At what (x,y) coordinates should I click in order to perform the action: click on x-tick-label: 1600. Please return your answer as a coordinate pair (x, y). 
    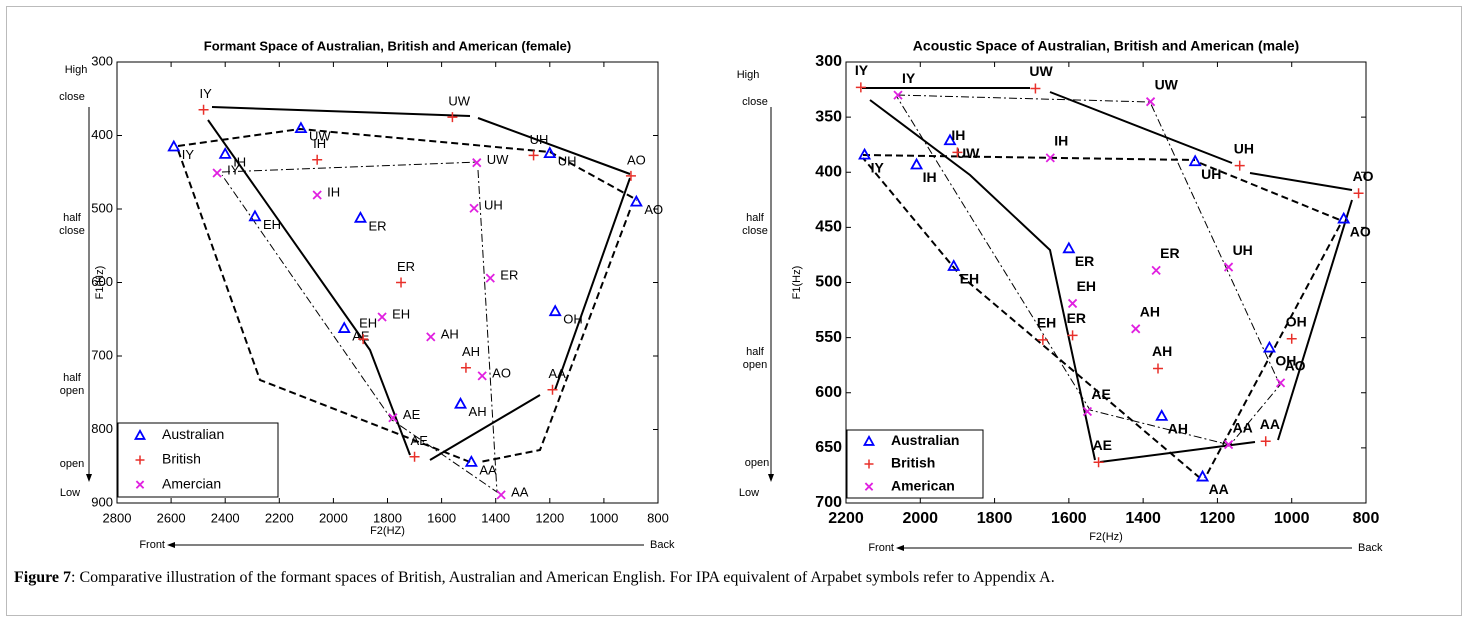
    Looking at the image, I should click on (441, 517).